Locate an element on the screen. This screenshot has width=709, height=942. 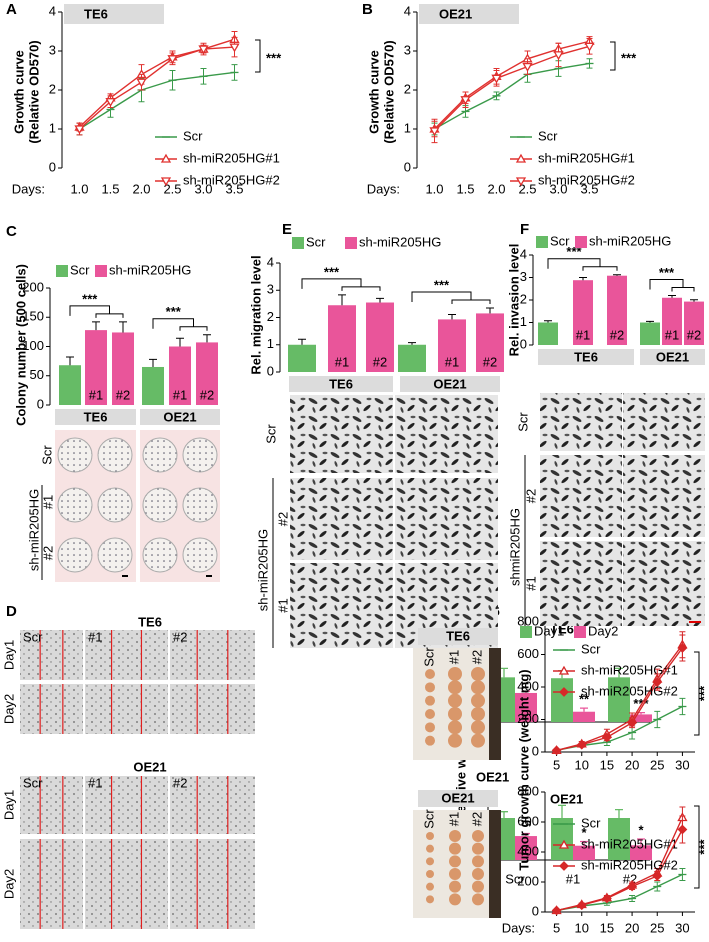
legend-label: sh-miR205HG is located at coordinates (630, 240).